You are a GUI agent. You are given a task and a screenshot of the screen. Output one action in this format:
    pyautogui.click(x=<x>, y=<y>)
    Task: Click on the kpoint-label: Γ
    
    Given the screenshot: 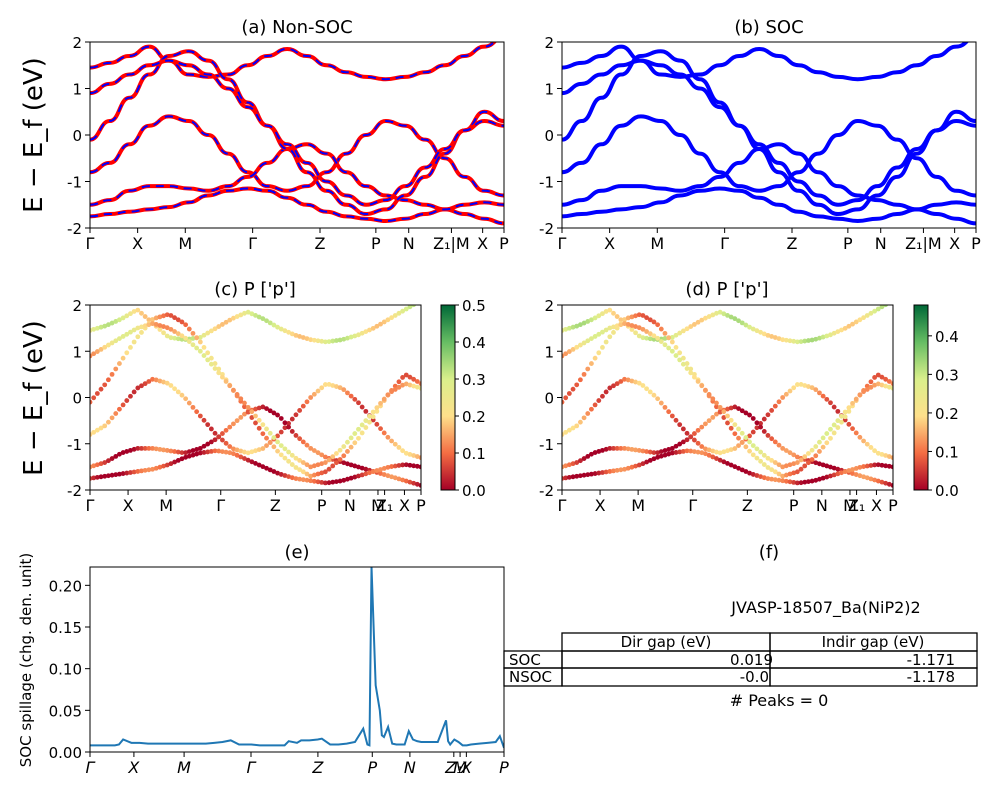 What is the action you would take?
    pyautogui.click(x=562, y=243)
    